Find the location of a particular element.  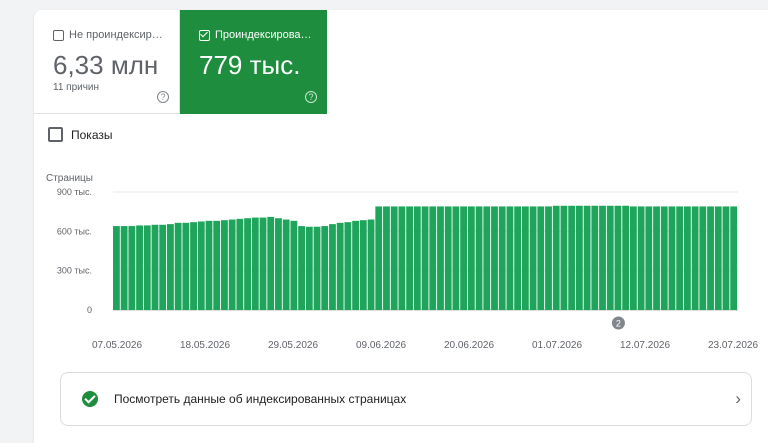

y-tick-label: 0 is located at coordinates (89, 310).